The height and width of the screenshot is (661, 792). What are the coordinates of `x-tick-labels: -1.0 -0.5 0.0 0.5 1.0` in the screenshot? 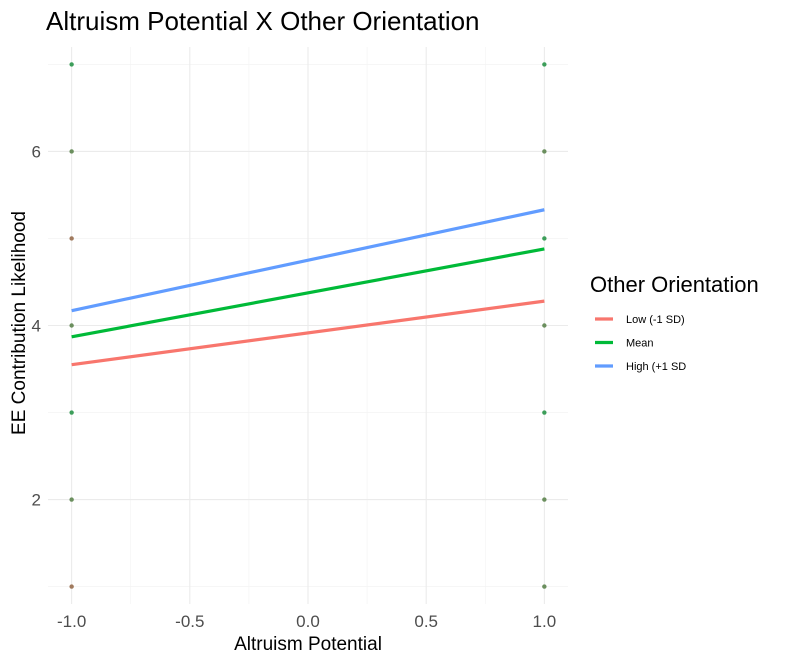 It's located at (306, 621).